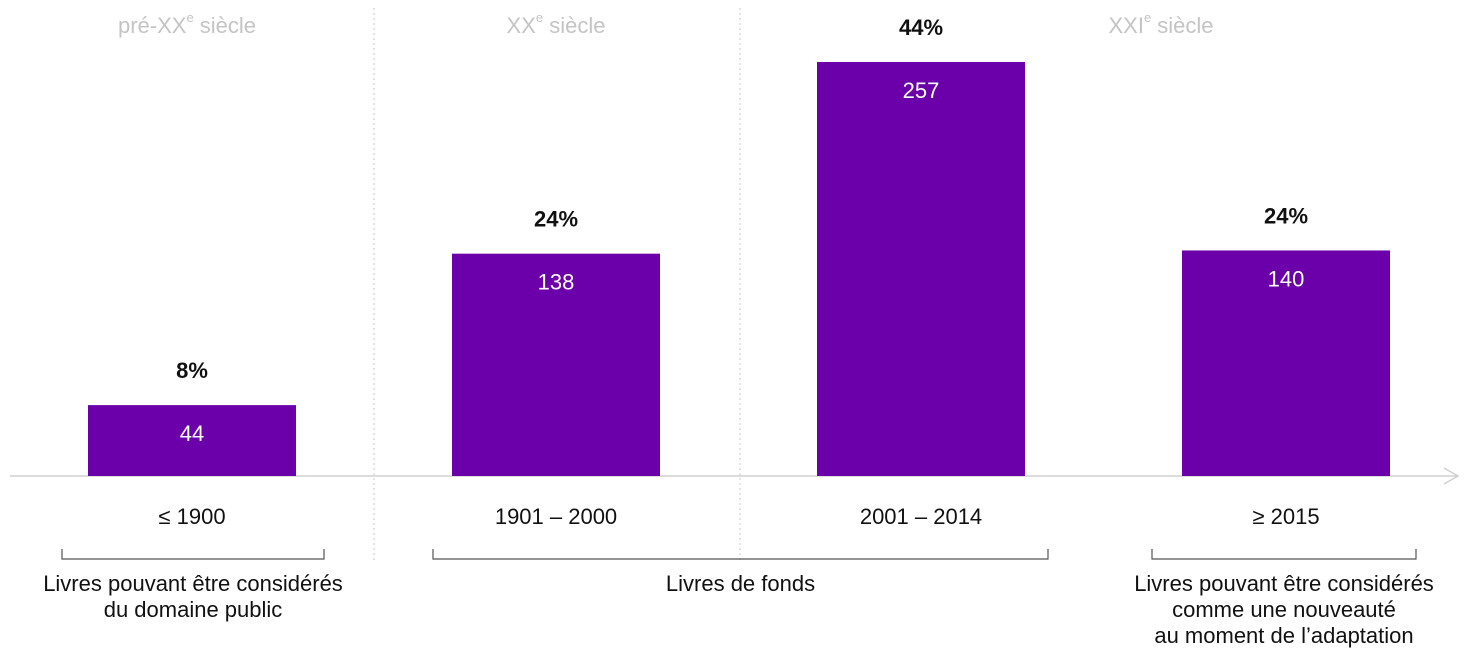 The image size is (1464, 653). Describe the element at coordinates (522, 25) in the screenshot. I see `era-text: XX` at that location.